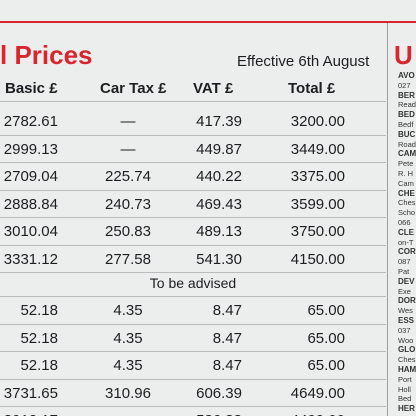 This screenshot has width=416, height=416. Describe the element at coordinates (387, 219) in the screenshot. I see `column-rule` at that location.